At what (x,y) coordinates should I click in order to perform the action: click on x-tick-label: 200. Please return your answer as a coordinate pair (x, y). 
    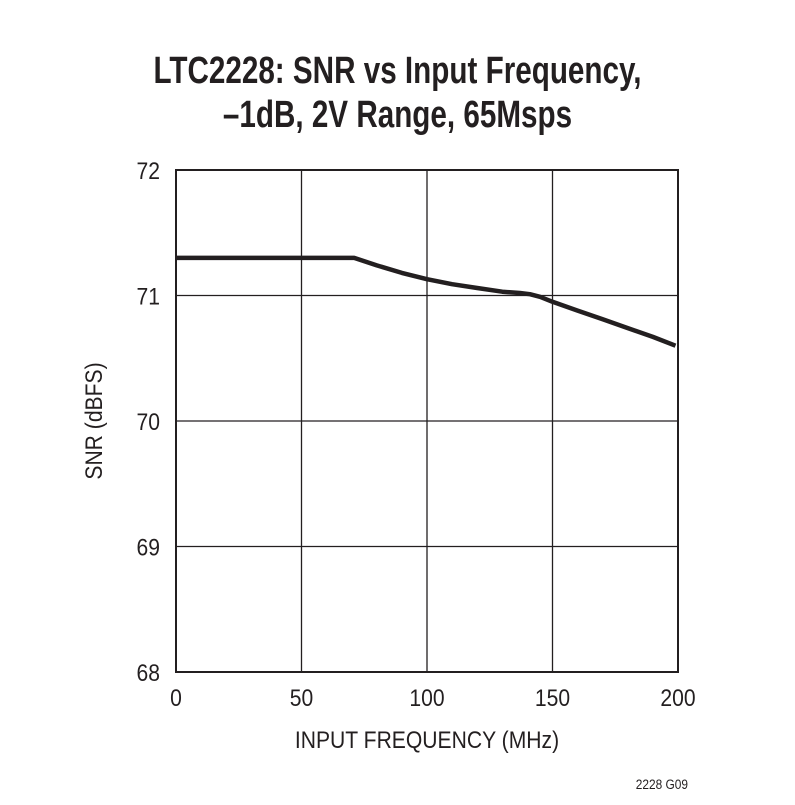
    Looking at the image, I should click on (677, 698).